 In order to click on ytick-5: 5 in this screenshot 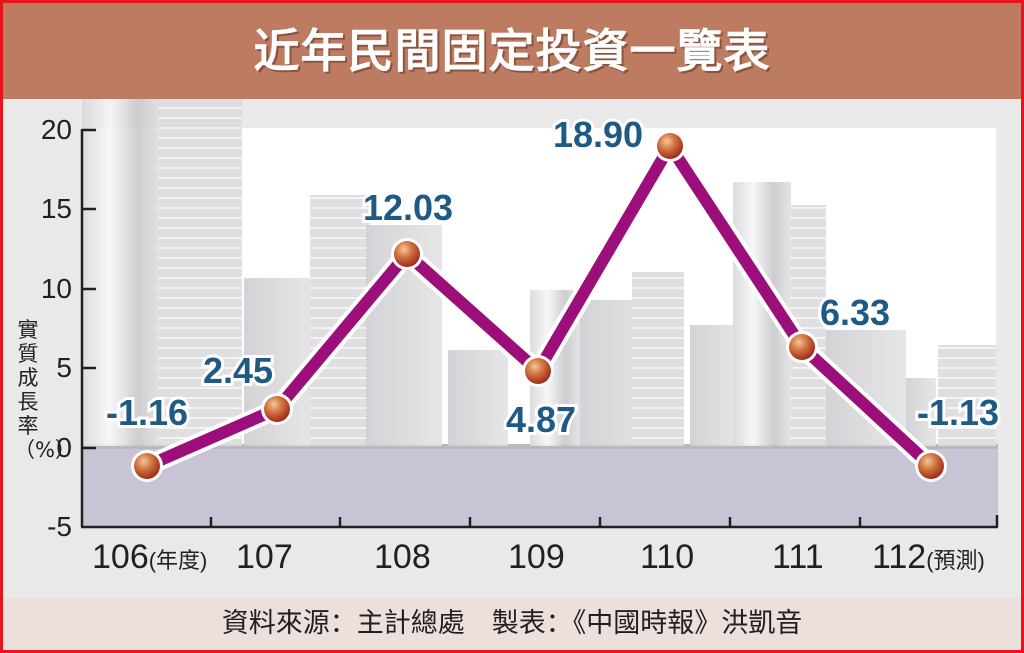, I will do `click(64, 367)`.